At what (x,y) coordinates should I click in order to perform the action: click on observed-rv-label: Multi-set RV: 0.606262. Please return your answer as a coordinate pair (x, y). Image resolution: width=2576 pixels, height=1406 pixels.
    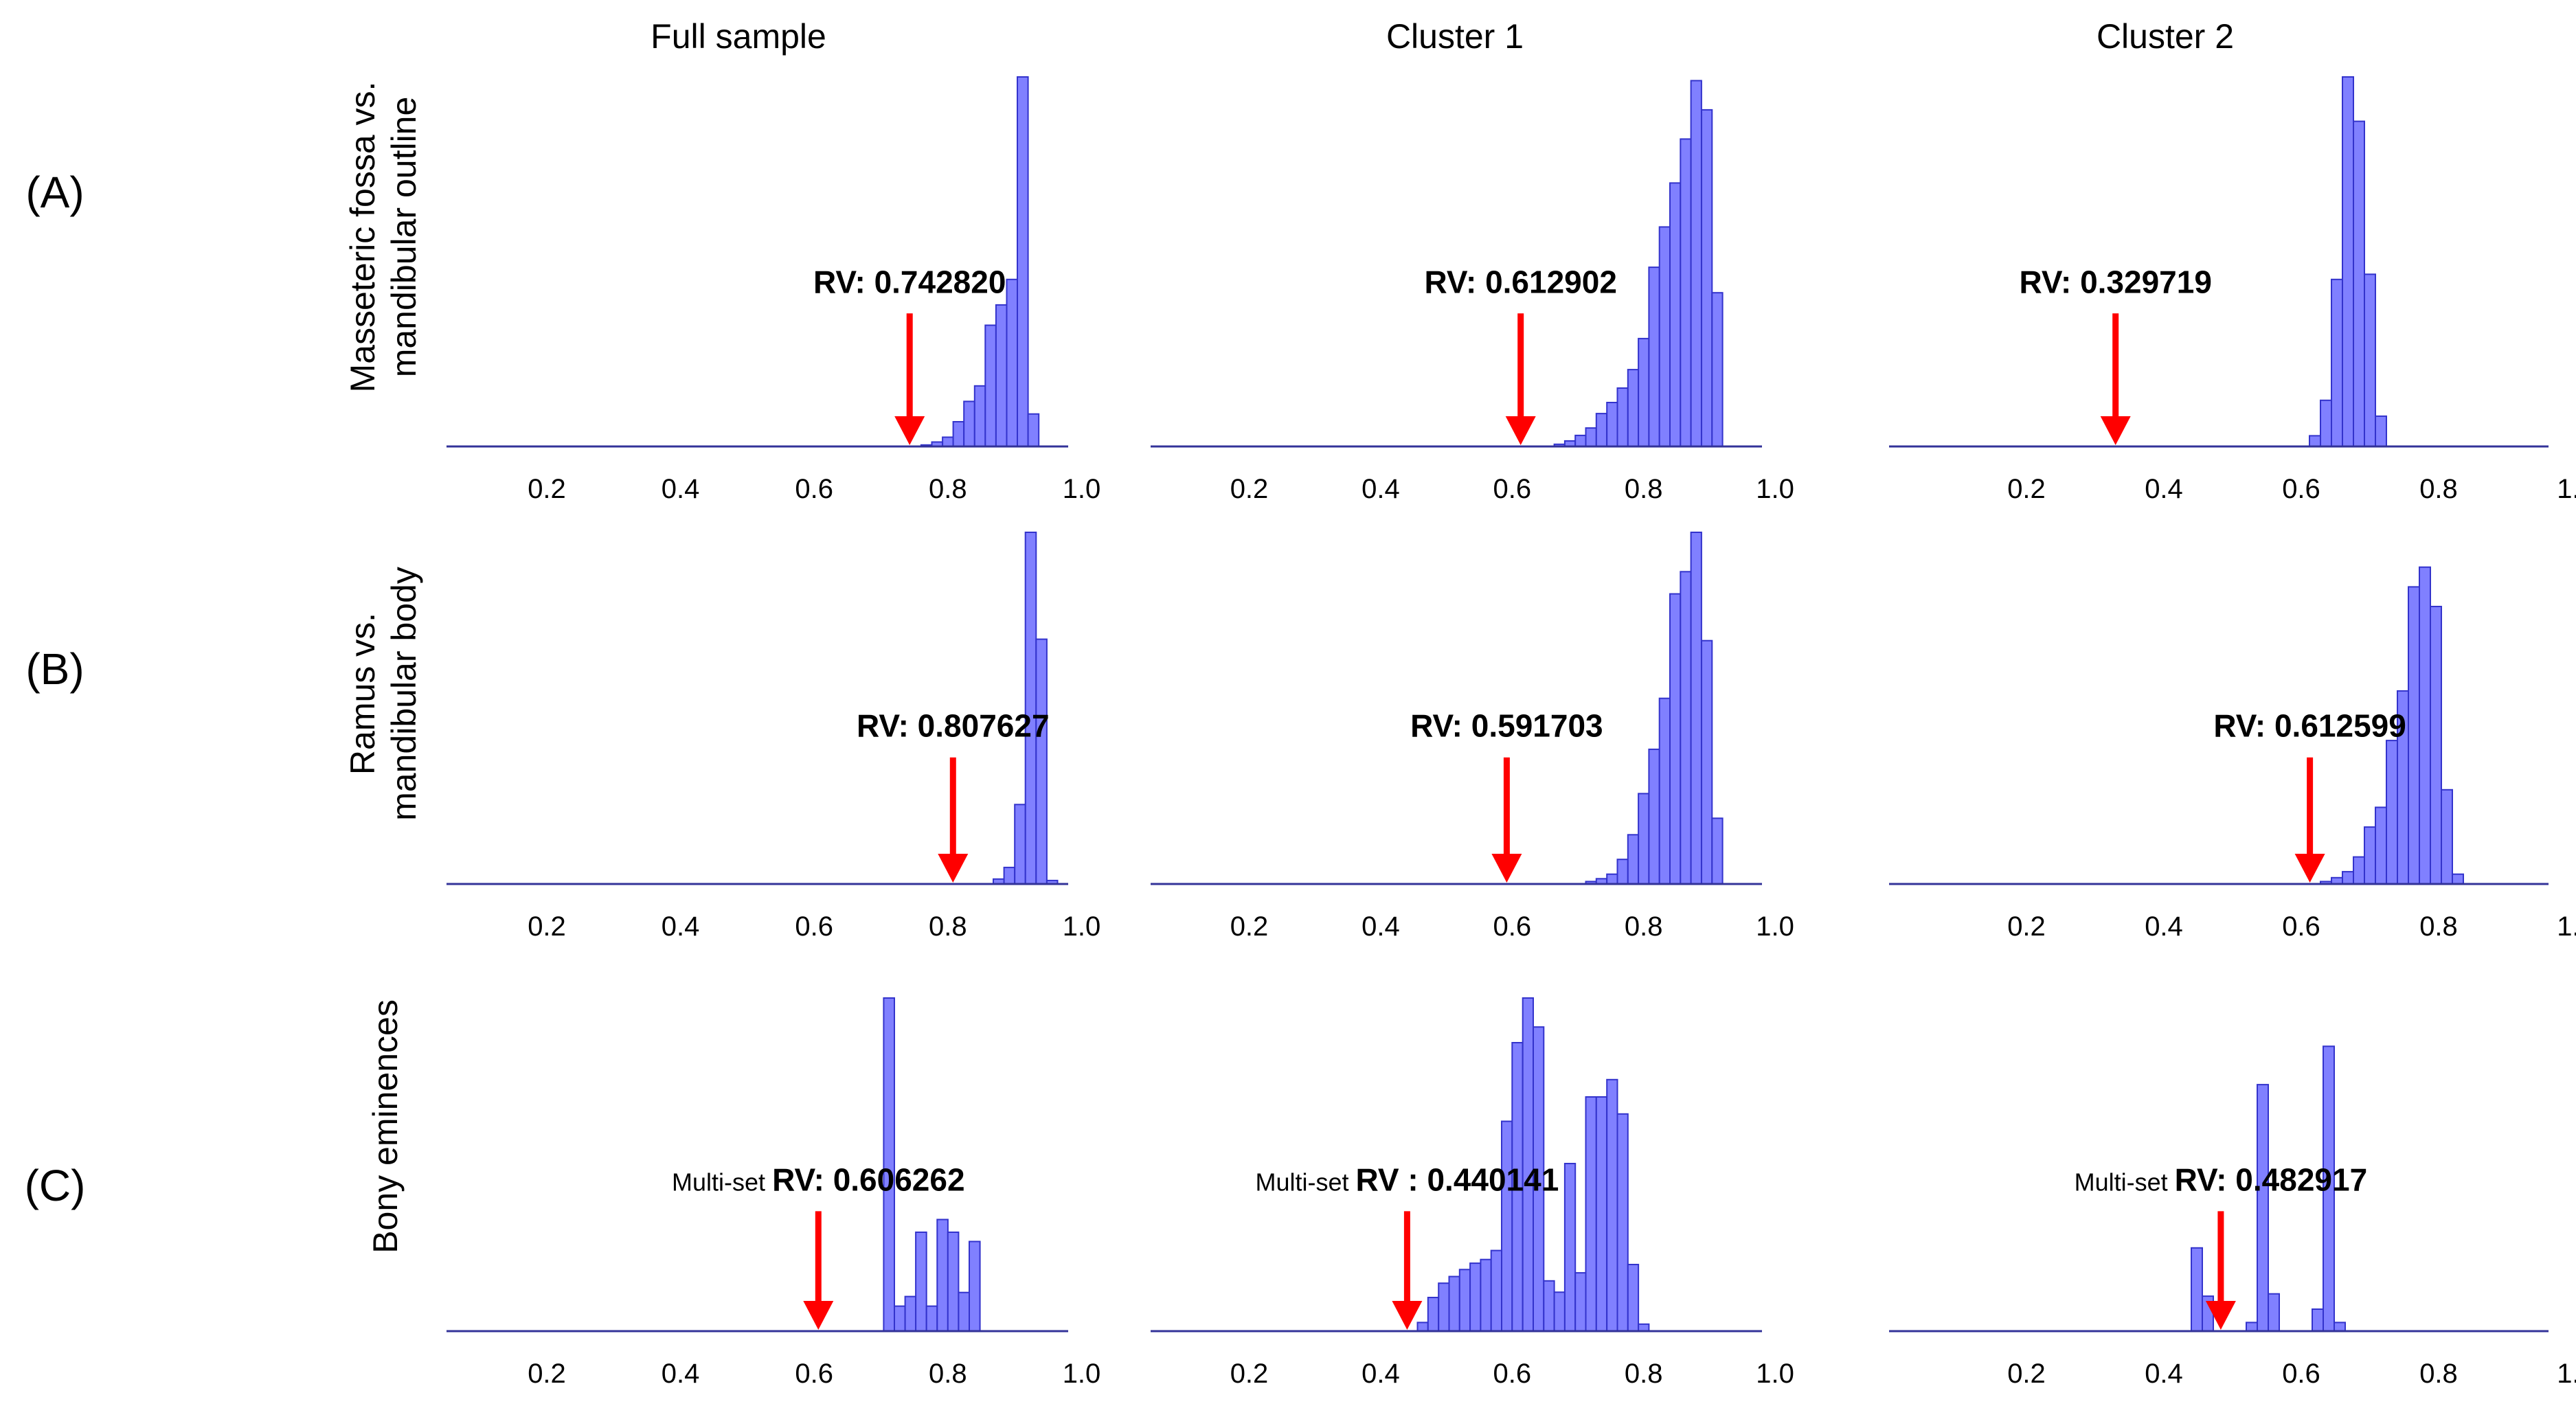
    Looking at the image, I should click on (818, 1179).